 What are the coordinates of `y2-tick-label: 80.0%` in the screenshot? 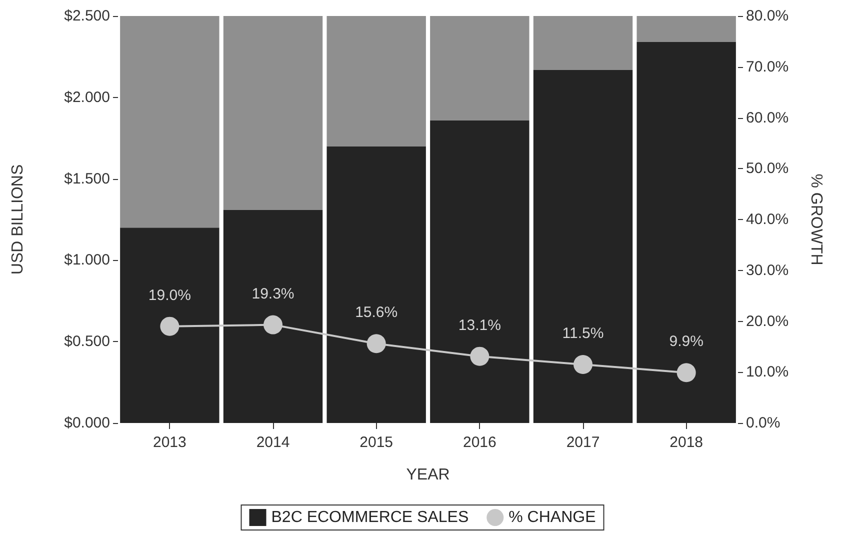 It's located at (767, 16).